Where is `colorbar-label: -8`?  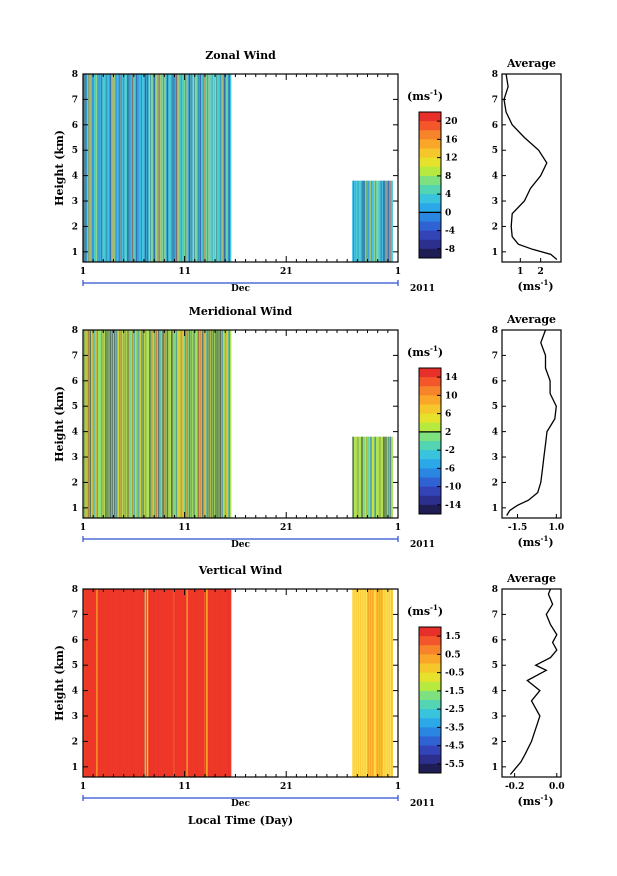
colorbar-label: -8 is located at coordinates (450, 250).